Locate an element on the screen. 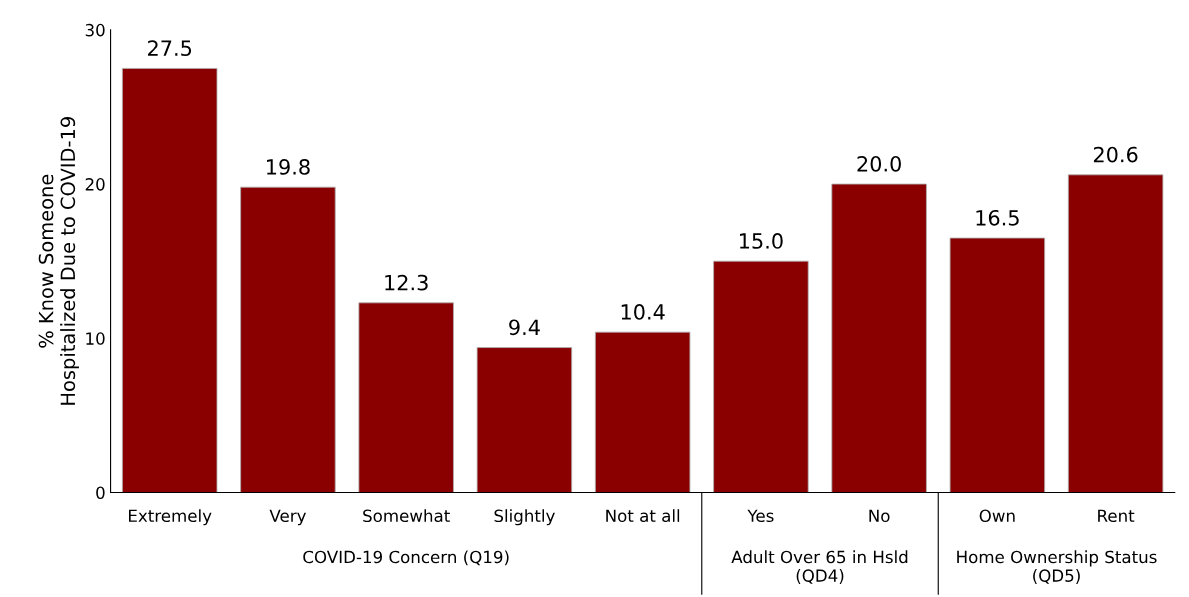 Image resolution: width=1189 pixels, height=597 pixels. data-label: 12.3 is located at coordinates (406, 282).